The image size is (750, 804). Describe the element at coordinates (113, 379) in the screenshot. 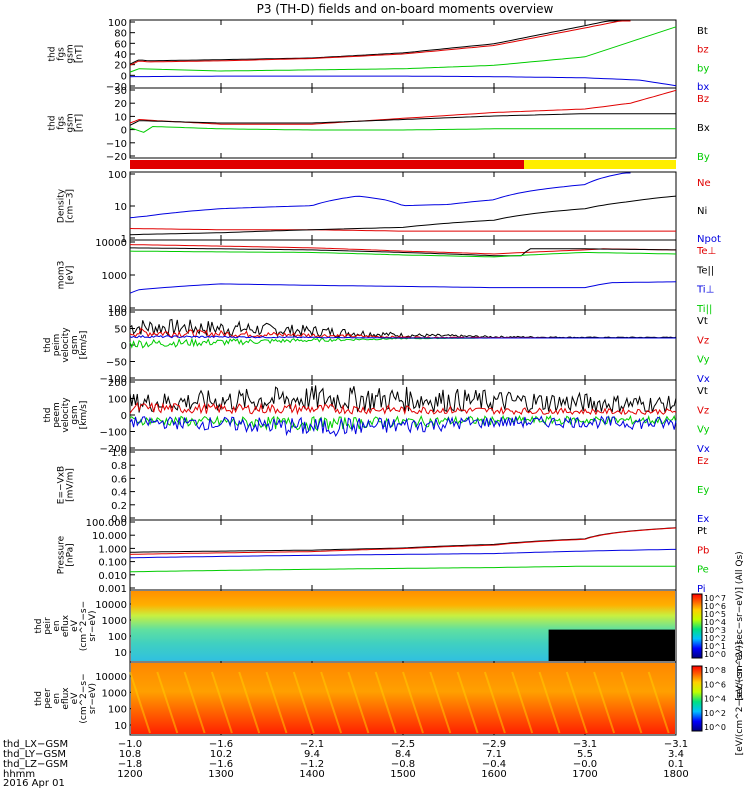

I see `y-tick-label: −100` at that location.